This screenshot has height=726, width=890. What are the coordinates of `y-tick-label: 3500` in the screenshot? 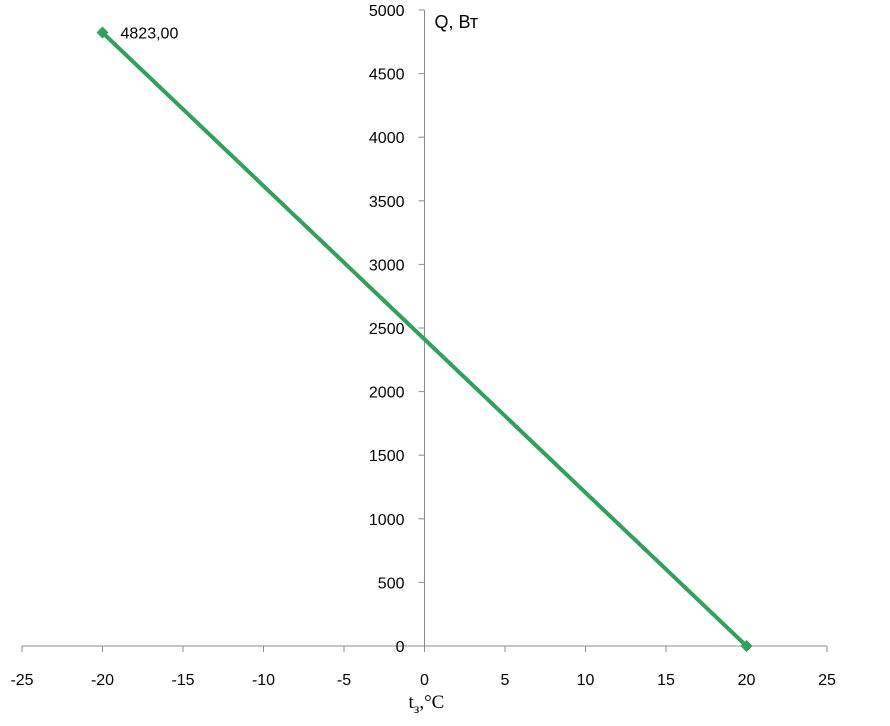 It's located at (387, 202).